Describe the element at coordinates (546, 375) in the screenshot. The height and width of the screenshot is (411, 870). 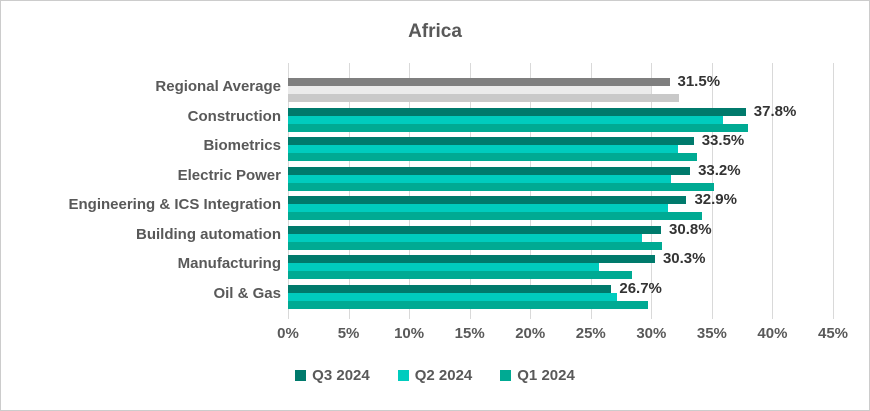
I see `legend-label: Q1 2024` at that location.